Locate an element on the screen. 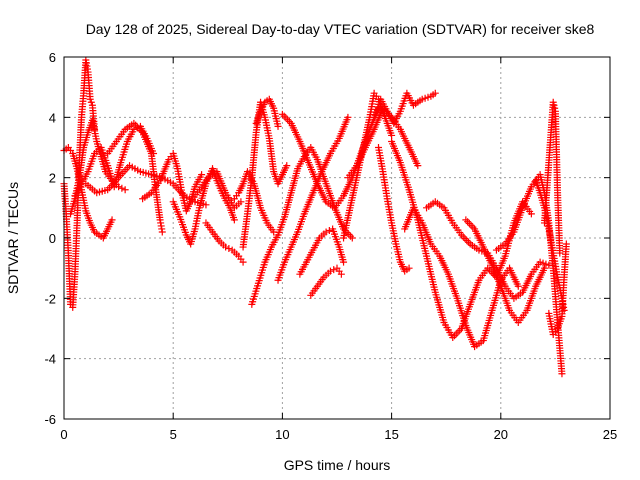 Image resolution: width=640 pixels, height=480 pixels. x-tick-label: 10 is located at coordinates (282, 434).